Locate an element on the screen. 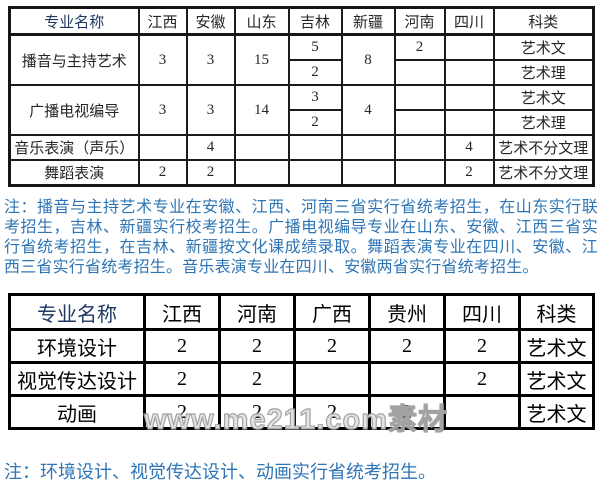 Image resolution: width=600 pixels, height=484 pixels. quota-cell: 5 is located at coordinates (315, 47).